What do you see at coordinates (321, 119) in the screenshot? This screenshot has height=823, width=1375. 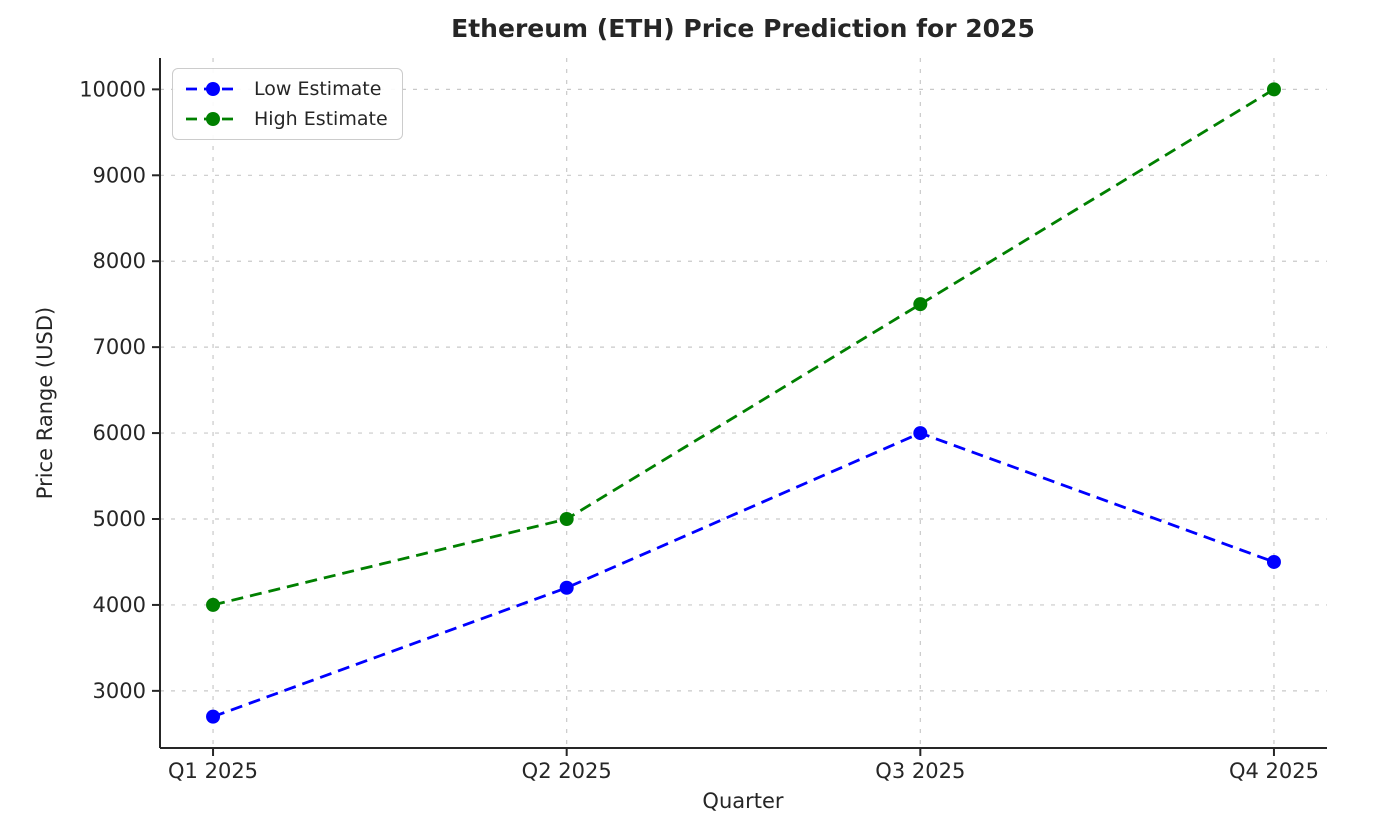 I see `legend-label-high: High Estimate` at bounding box center [321, 119].